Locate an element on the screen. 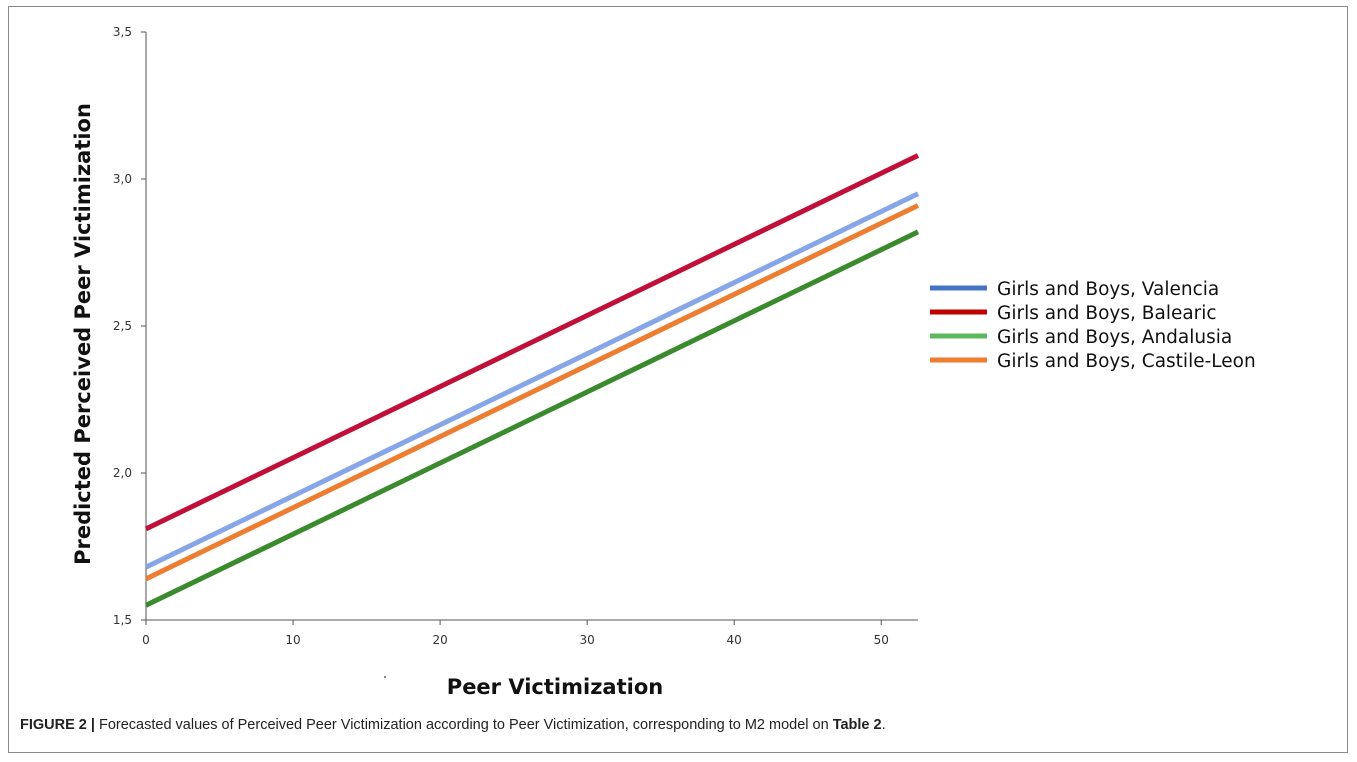  legend-label: Girls and Boys, Valencia is located at coordinates (1108, 289).